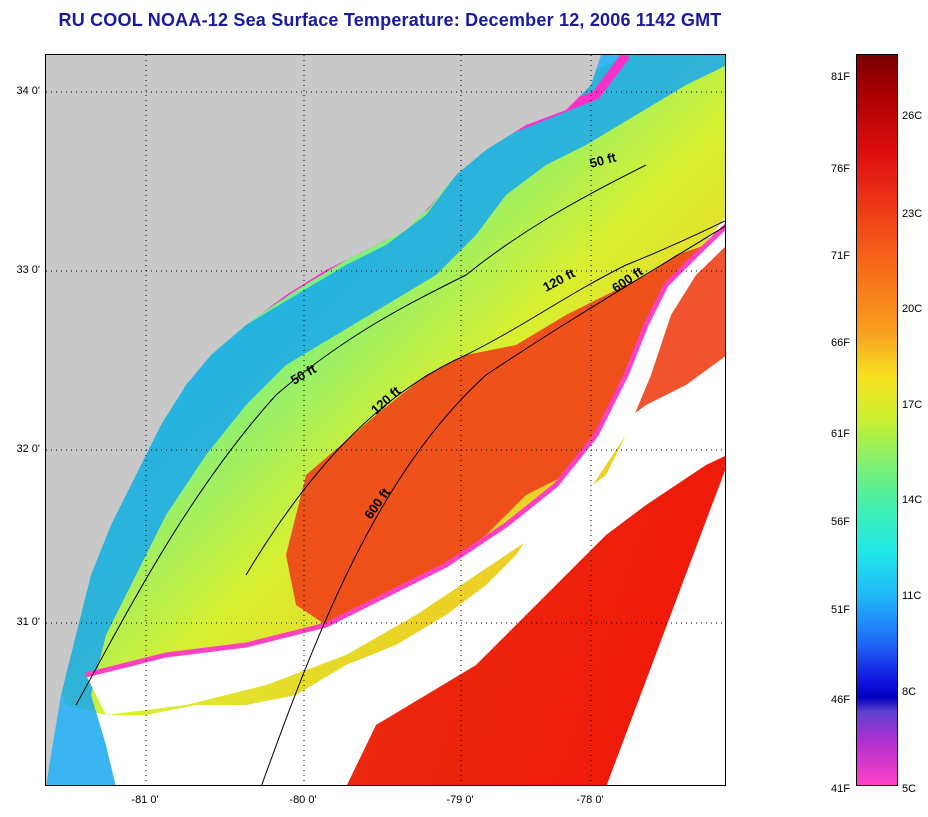 Image resolution: width=928 pixels, height=817 pixels. What do you see at coordinates (28, 91) in the screenshot?
I see `lat-tick-label: 34 0'` at bounding box center [28, 91].